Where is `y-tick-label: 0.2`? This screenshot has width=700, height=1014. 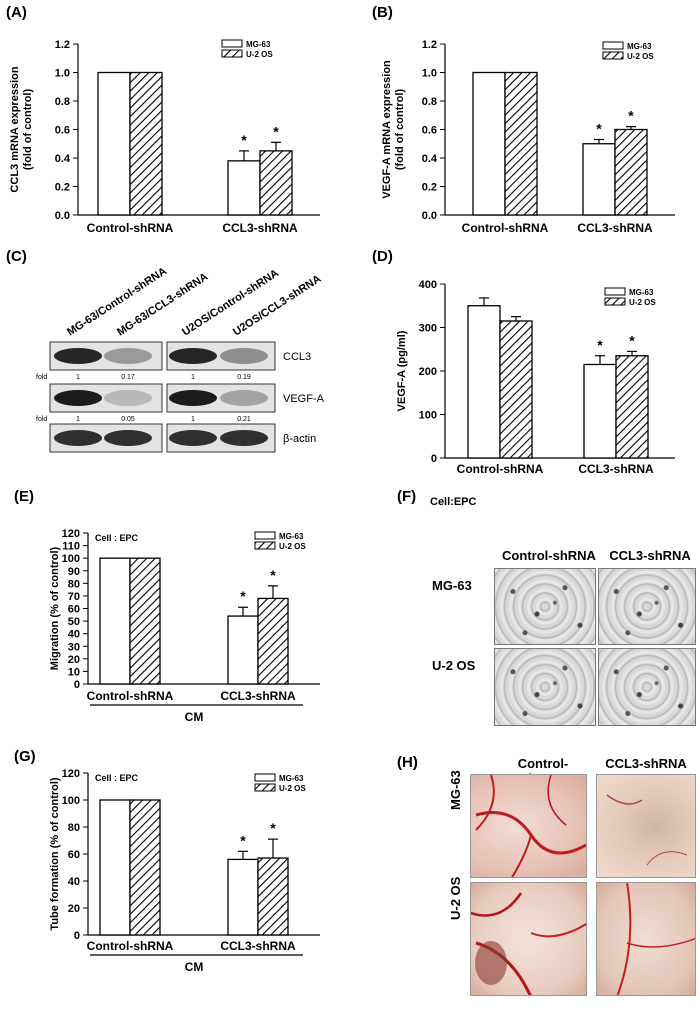
y-tick-label: 0.2 is located at coordinates (62, 188).